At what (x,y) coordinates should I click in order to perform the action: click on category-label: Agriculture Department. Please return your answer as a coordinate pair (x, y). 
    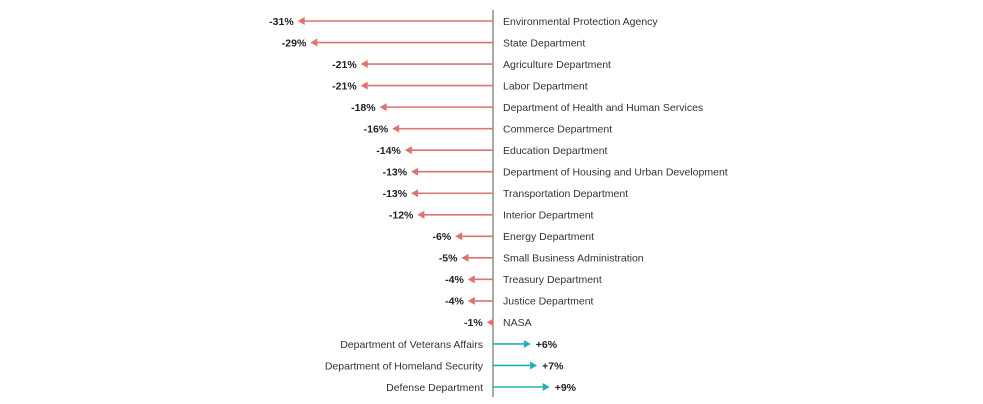
    Looking at the image, I should click on (557, 65).